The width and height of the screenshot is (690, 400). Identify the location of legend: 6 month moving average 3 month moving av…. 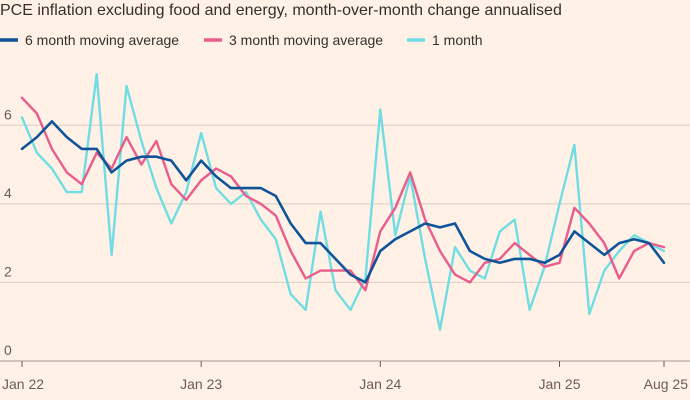
(241, 40).